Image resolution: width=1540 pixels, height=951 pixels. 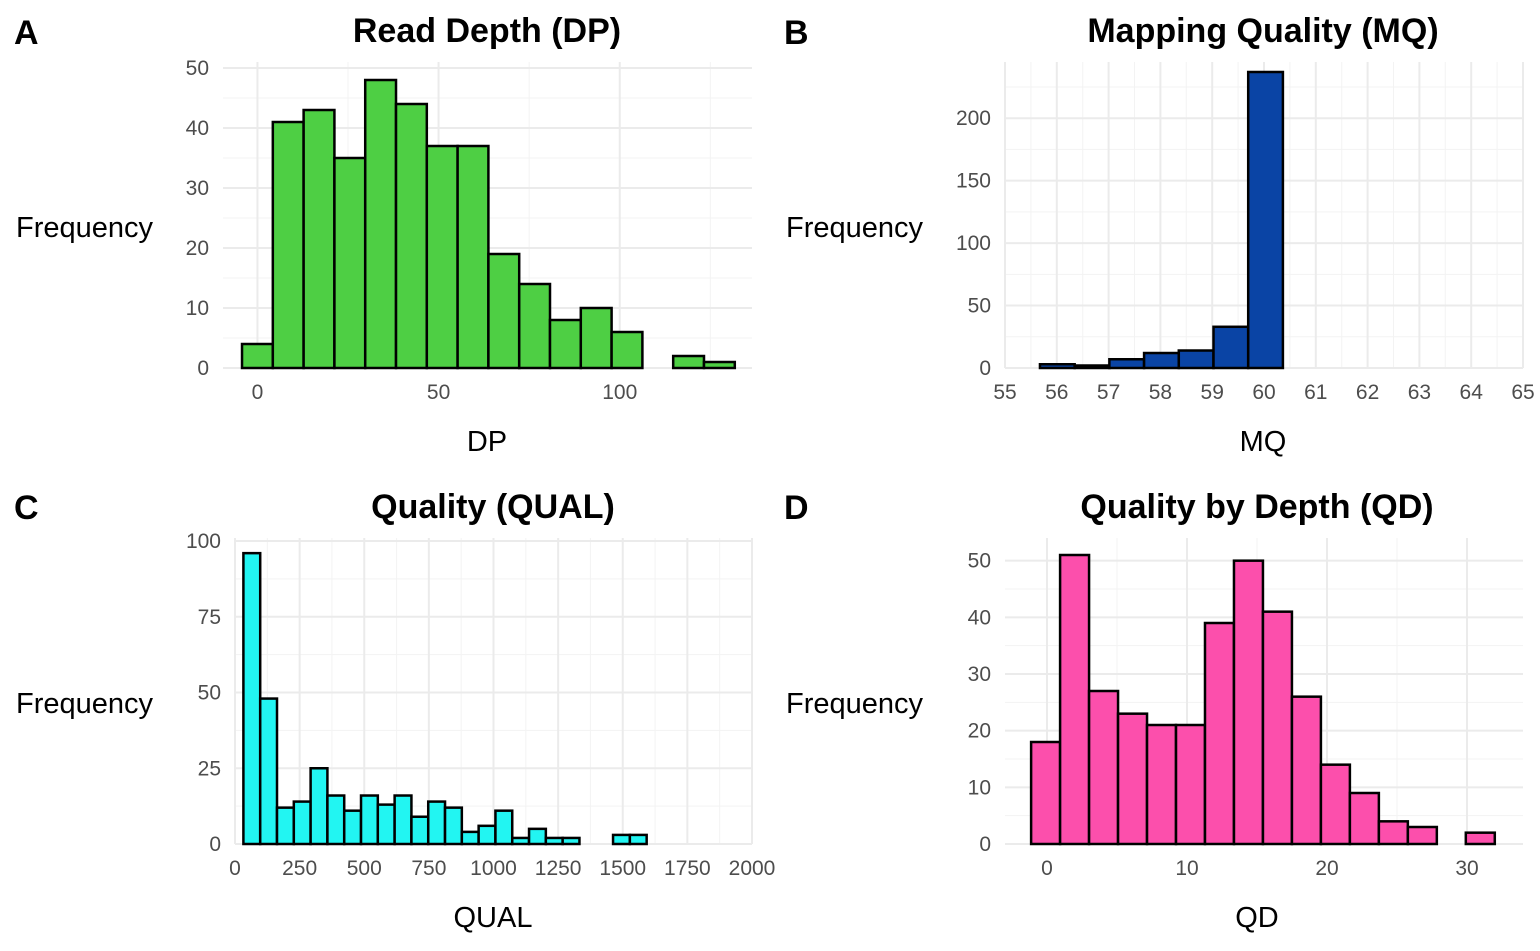 What do you see at coordinates (493, 507) in the screenshot?
I see `panel-c-title: Quality (QUAL)` at bounding box center [493, 507].